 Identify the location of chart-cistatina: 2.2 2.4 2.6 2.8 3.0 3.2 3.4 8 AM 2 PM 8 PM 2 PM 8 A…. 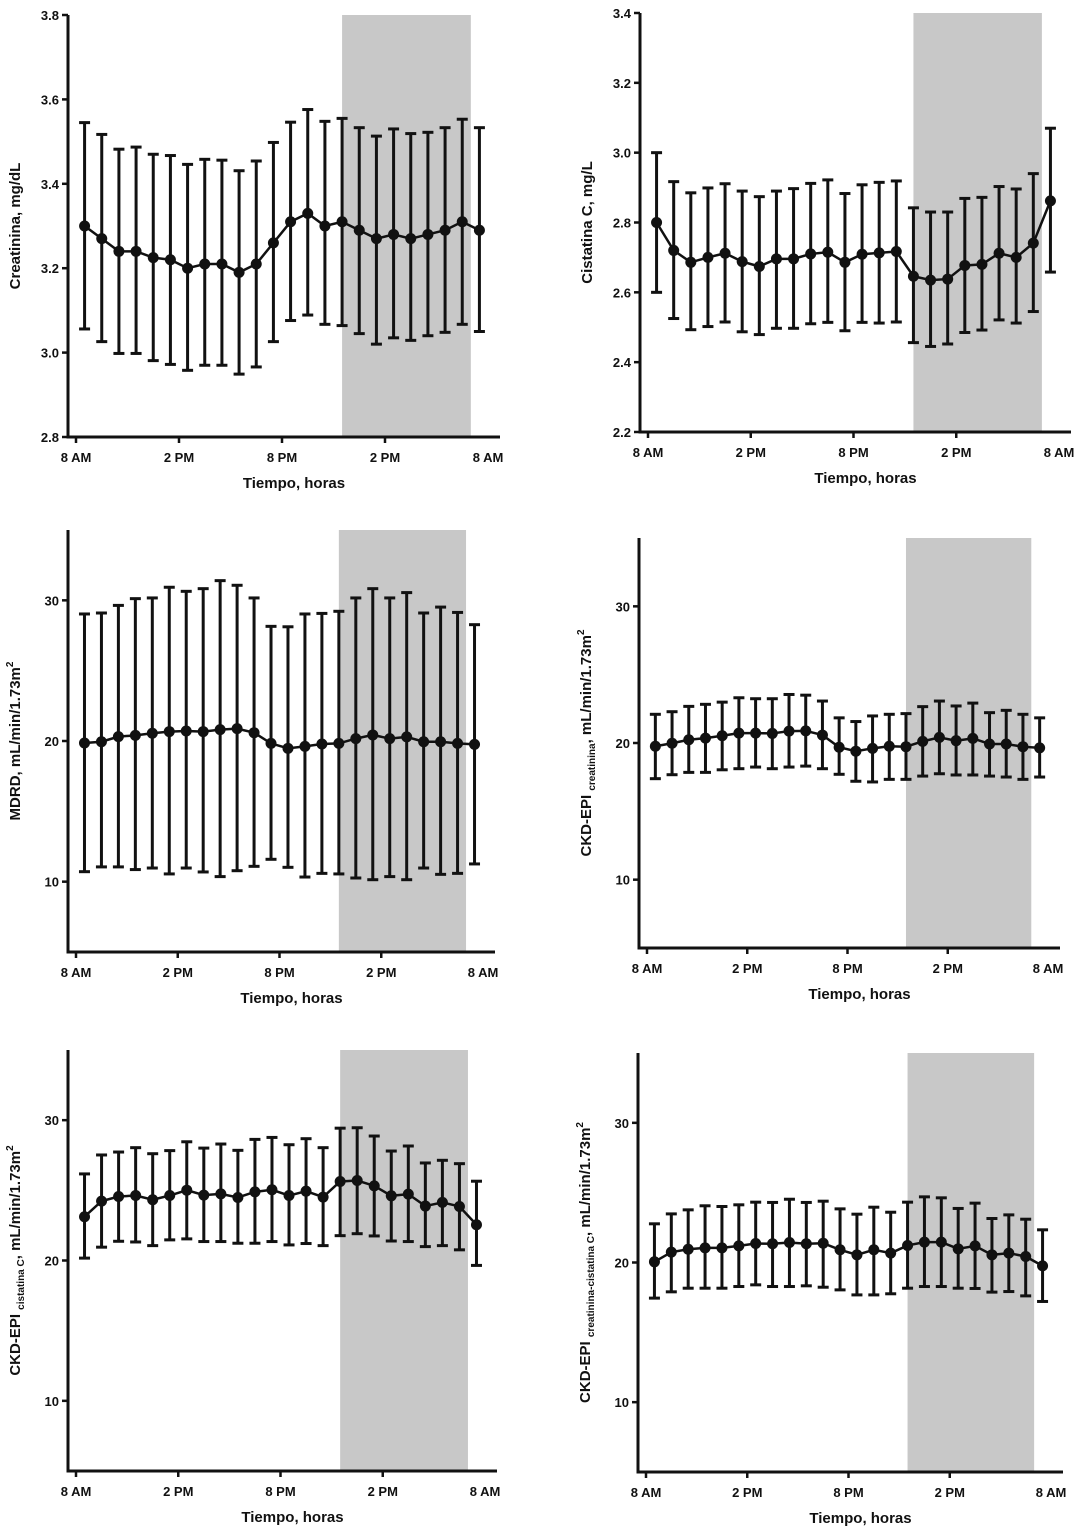
(826, 246).